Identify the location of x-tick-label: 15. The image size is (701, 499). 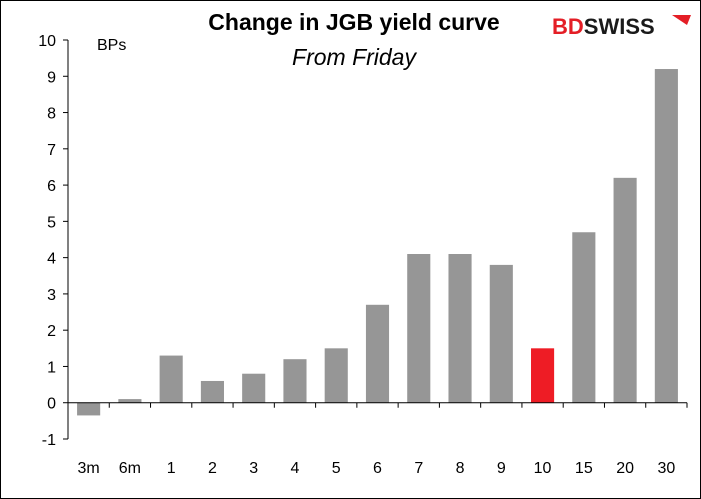
(584, 468).